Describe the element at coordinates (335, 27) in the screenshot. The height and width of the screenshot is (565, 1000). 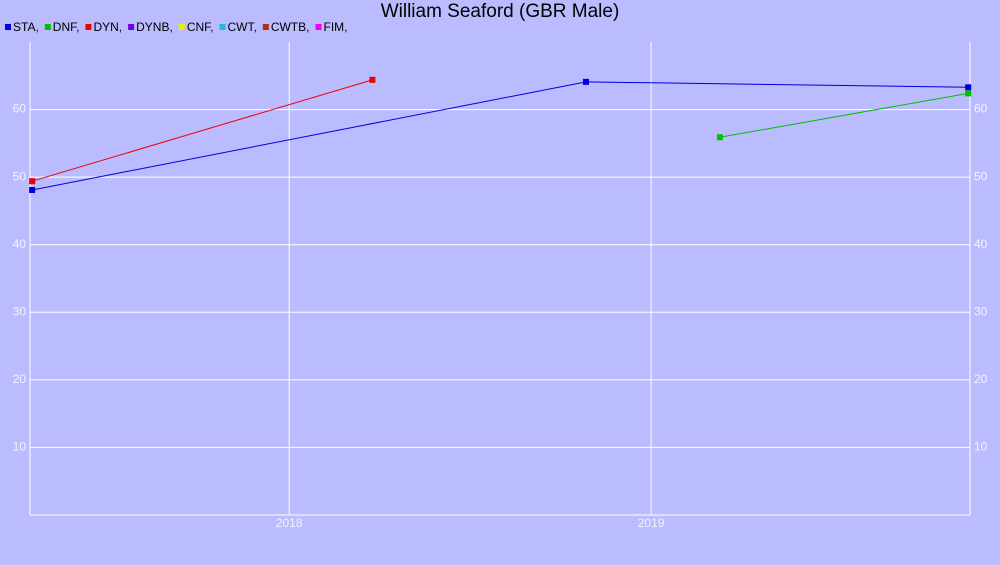
I see `legend-label: FIM,` at that location.